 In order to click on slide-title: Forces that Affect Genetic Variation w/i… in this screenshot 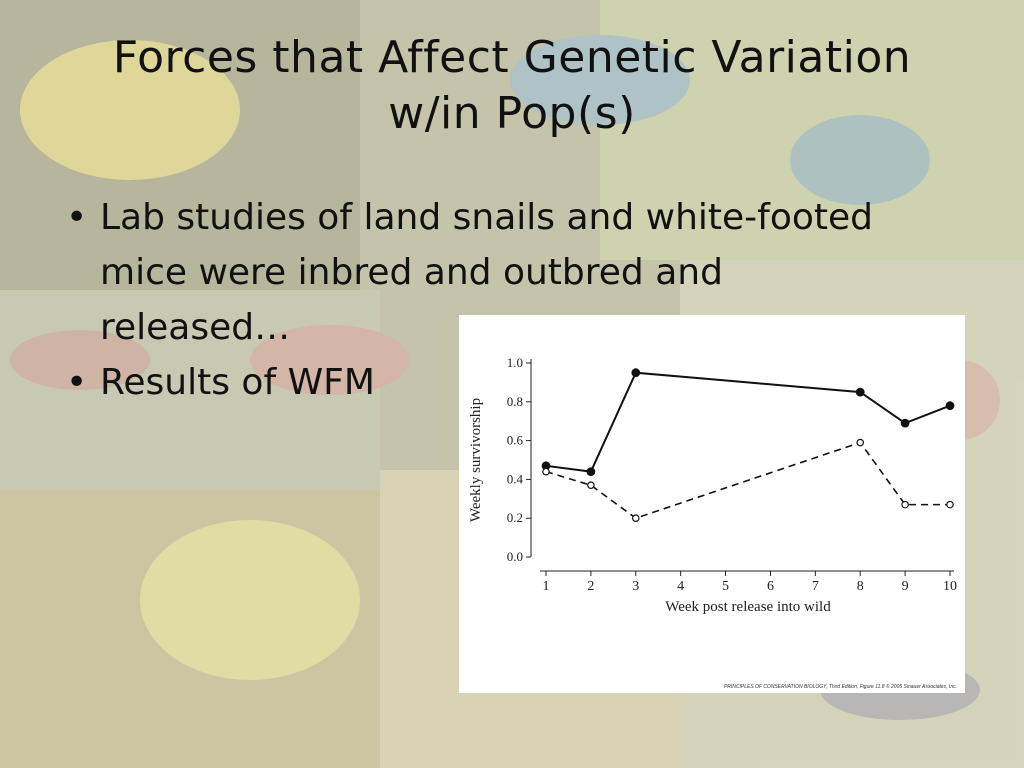, I will do `click(512, 85)`.